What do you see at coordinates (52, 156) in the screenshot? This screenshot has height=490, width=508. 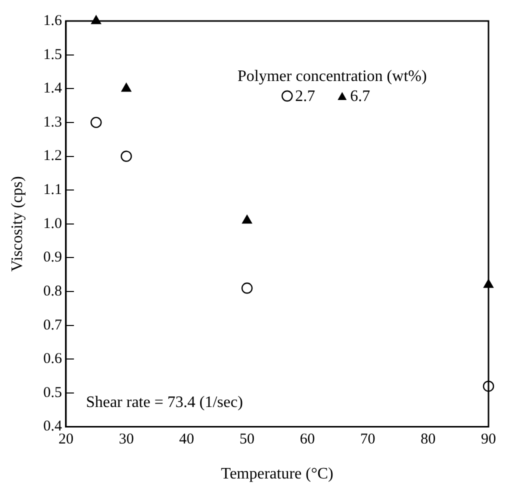 I see `y-tick-label: 1.2` at bounding box center [52, 156].